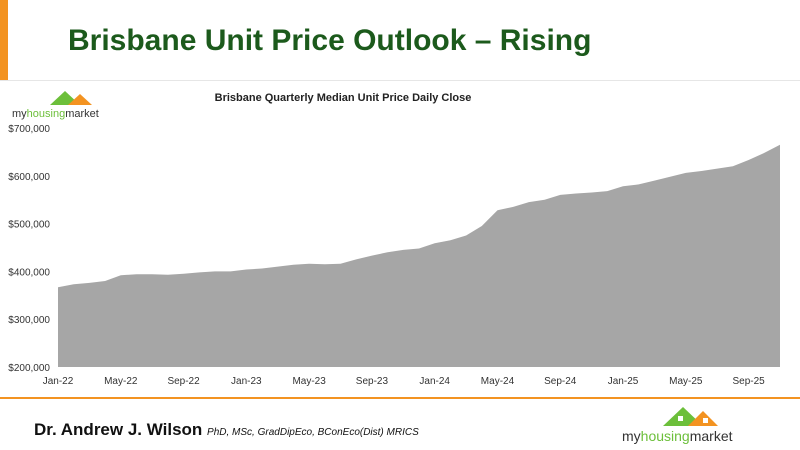 This screenshot has height=450, width=800. I want to click on x-tick-label: Jan-23, so click(246, 381).